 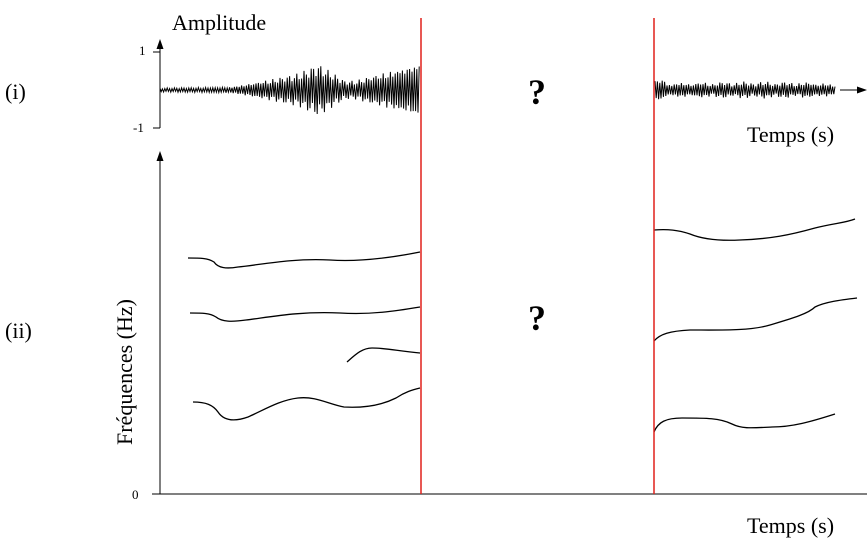 What do you see at coordinates (790, 525) in the screenshot?
I see `time-axis-bottom-label: Temps (s)` at bounding box center [790, 525].